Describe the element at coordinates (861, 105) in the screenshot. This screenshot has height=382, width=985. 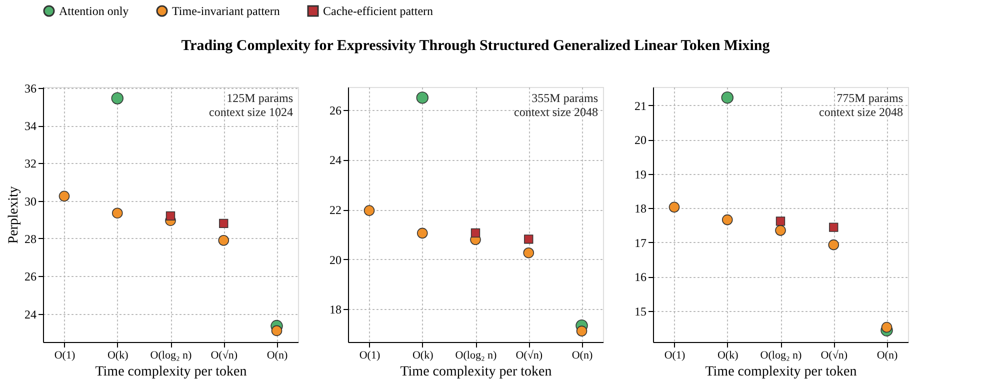
I see `annotation: 775M params context size 2048` at that location.